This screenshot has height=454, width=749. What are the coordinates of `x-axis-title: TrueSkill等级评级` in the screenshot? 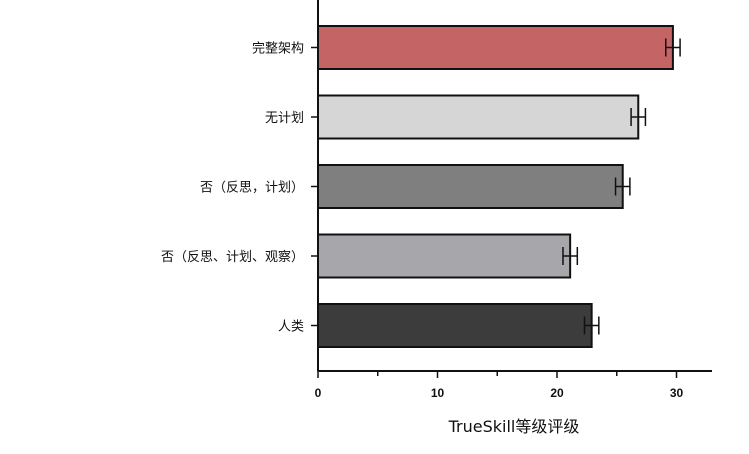 It's located at (514, 426).